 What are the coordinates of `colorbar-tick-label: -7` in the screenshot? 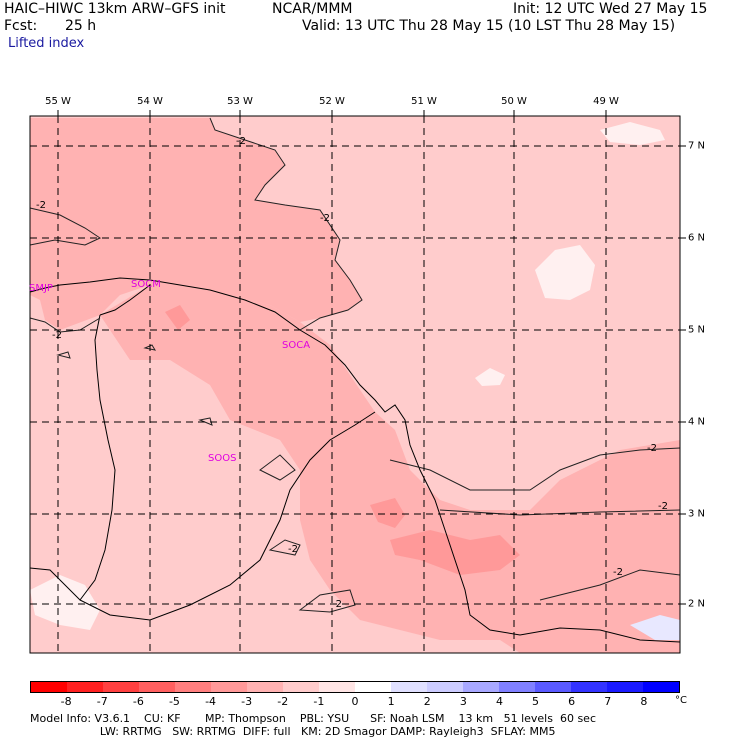 It's located at (102, 701).